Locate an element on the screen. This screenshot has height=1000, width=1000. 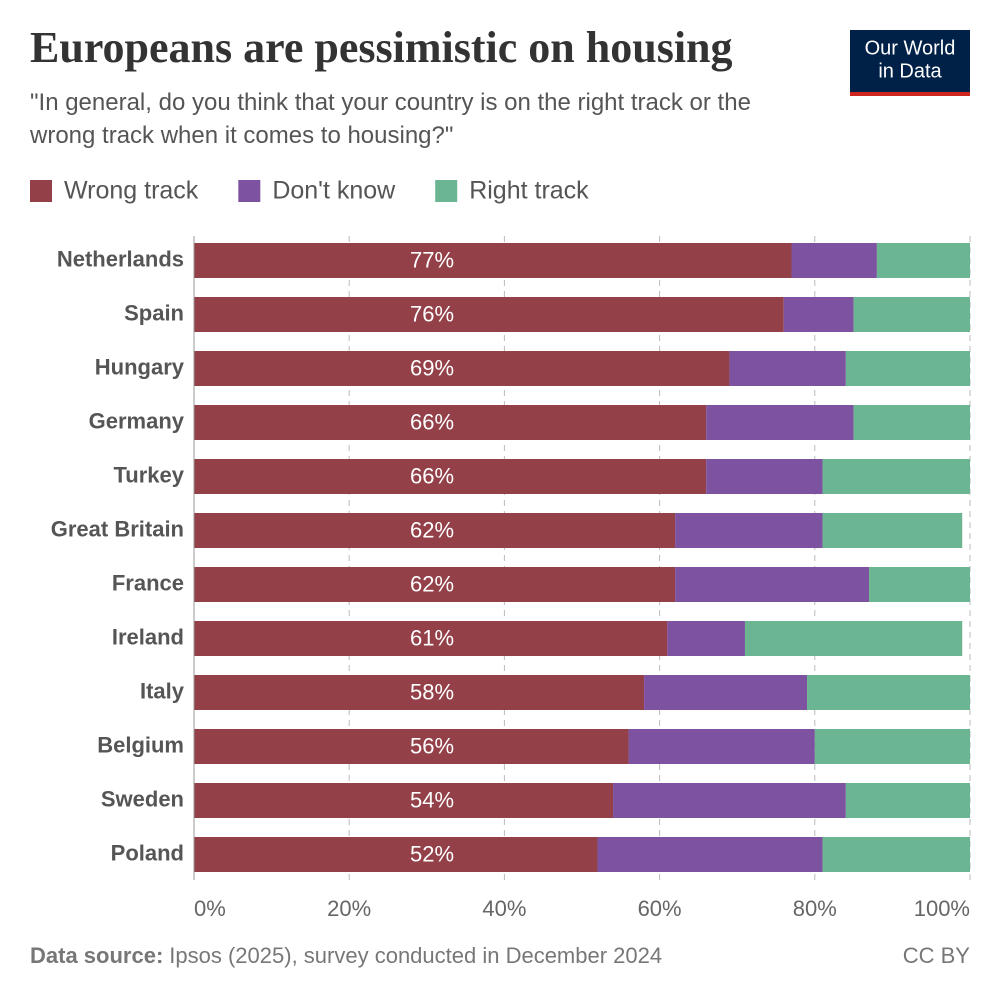
y-tick-label: Hungary is located at coordinates (140, 366).